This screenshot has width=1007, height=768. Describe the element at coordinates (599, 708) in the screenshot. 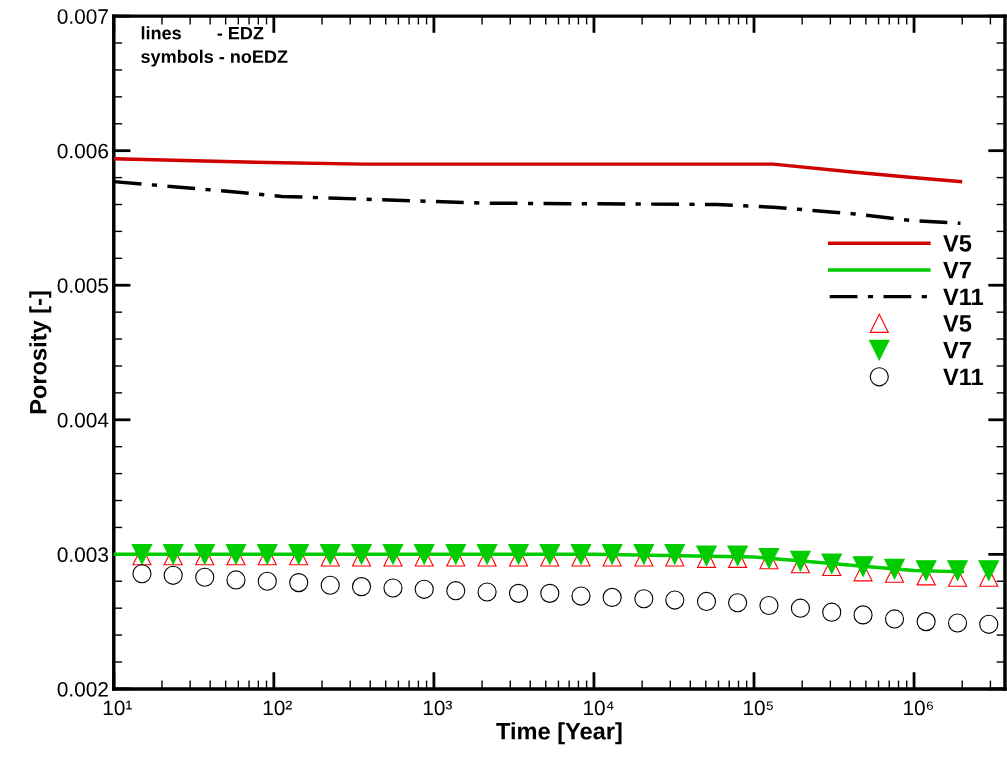

I see `x-tick-label: 10⁴` at that location.